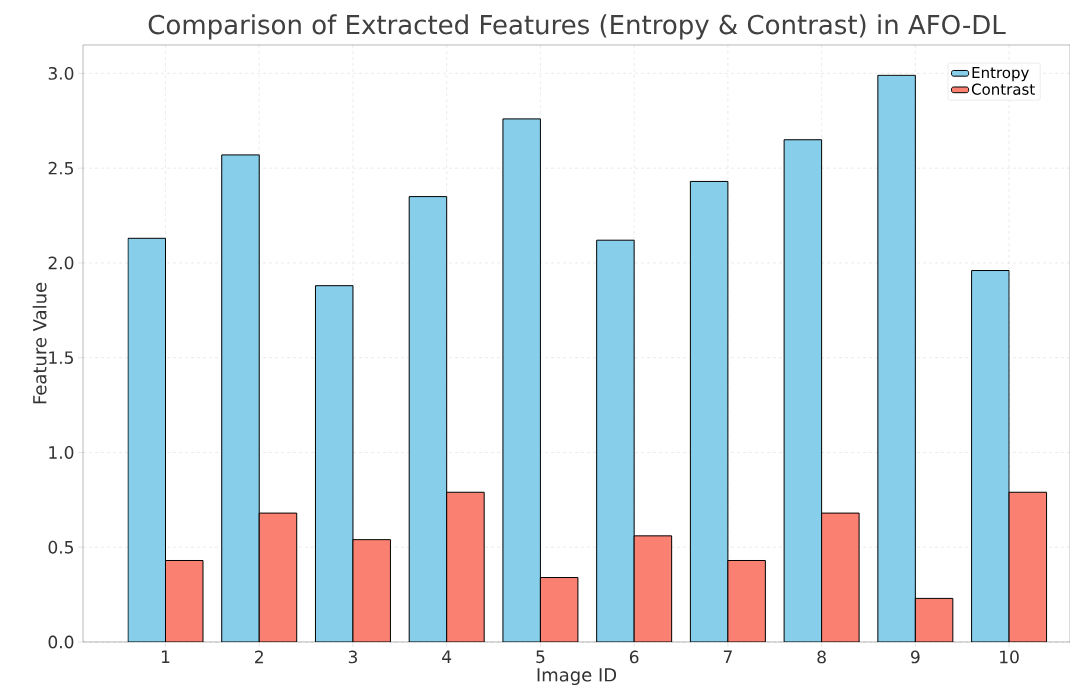 The width and height of the screenshot is (1070, 695). What do you see at coordinates (259, 657) in the screenshot?
I see `x-tick-label: 2` at bounding box center [259, 657].